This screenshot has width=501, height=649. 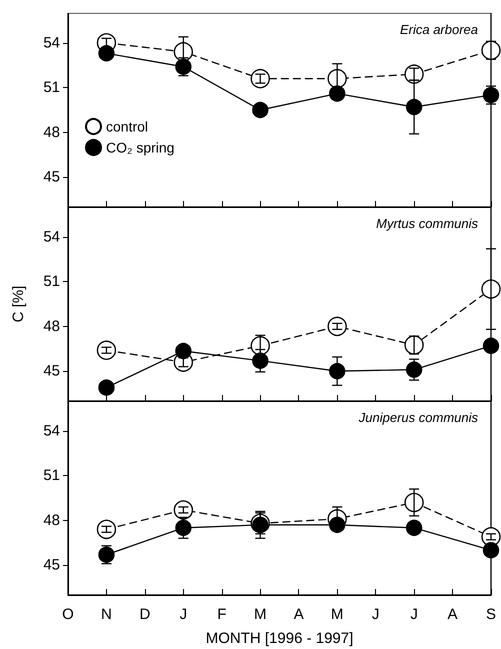 What do you see at coordinates (18, 304) in the screenshot?
I see `y-axis-title: C [%]` at bounding box center [18, 304].